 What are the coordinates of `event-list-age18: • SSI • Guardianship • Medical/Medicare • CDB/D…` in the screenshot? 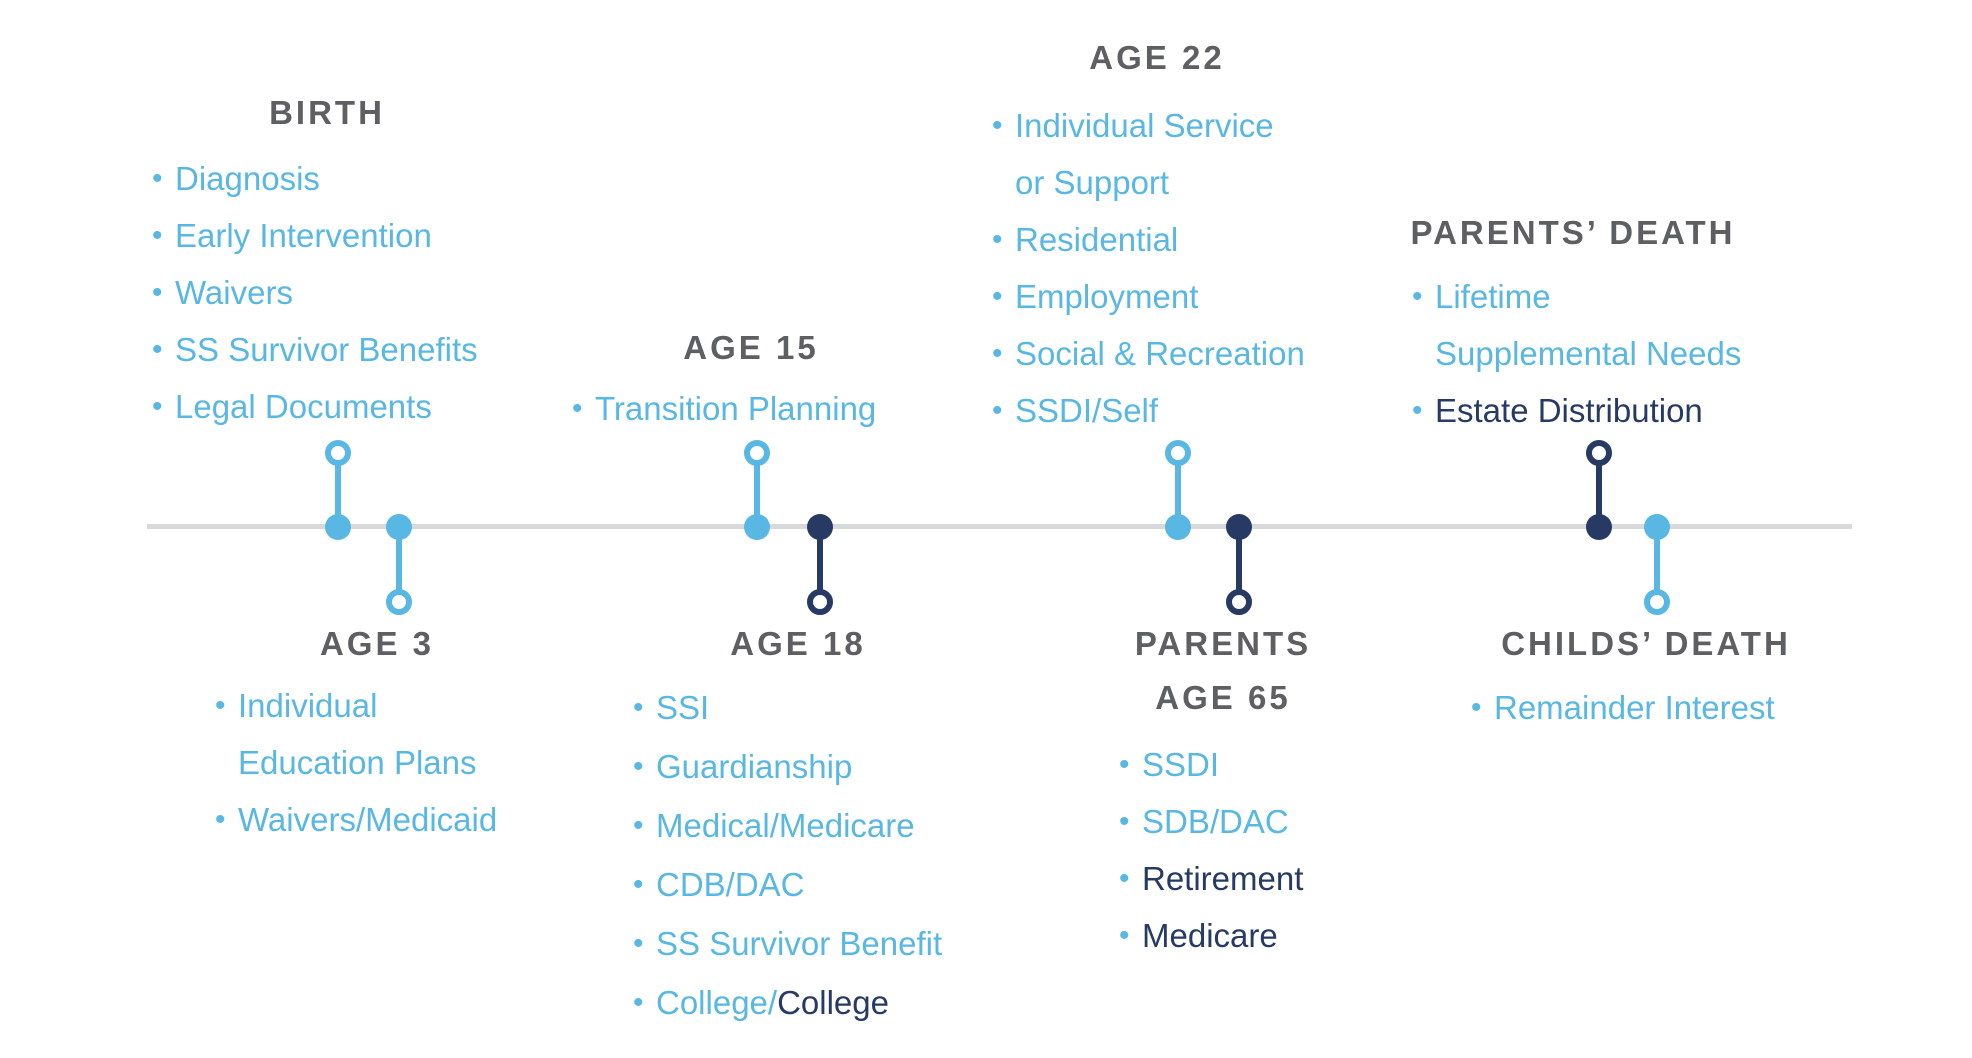 It's located at (787, 855).